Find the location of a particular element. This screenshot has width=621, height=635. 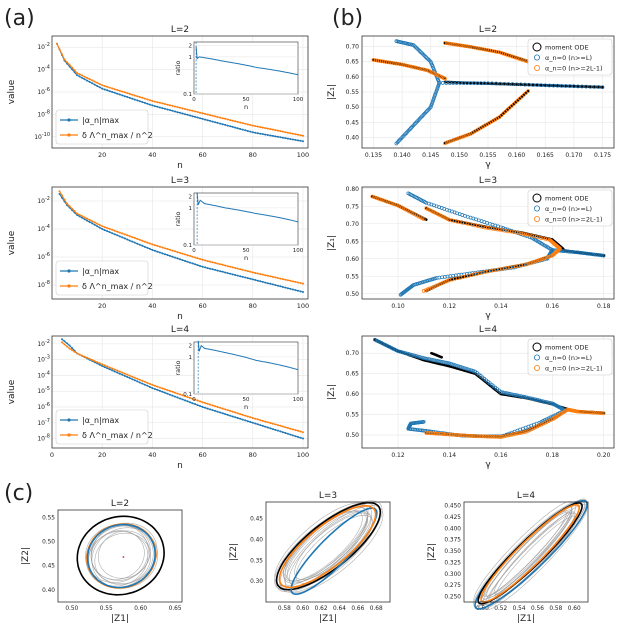

a2-legend-label: δ Λ^n_max / n^2 is located at coordinates (117, 286).